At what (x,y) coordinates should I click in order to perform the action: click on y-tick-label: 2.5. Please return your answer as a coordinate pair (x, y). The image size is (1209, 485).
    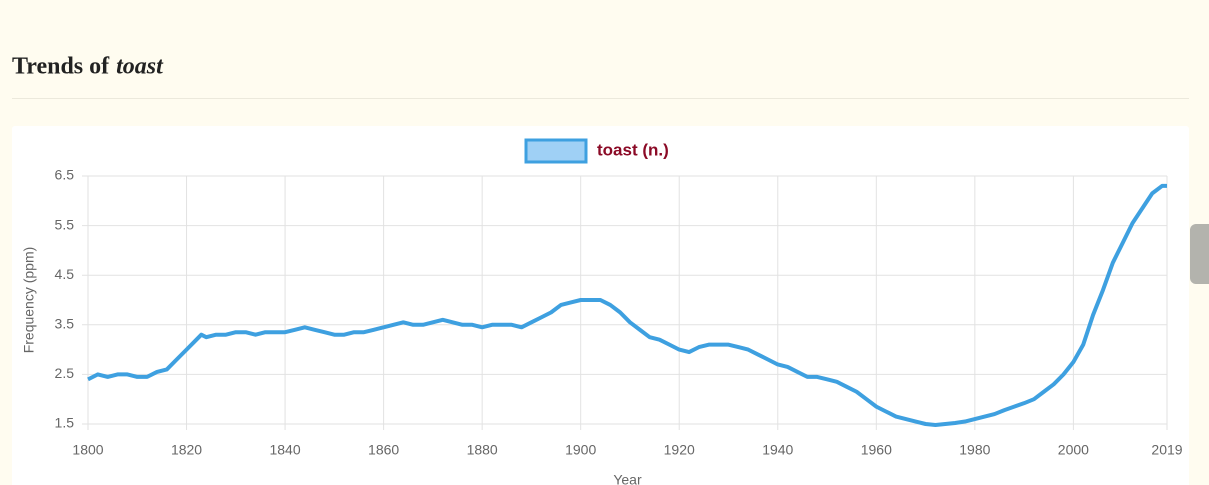
    Looking at the image, I should click on (65, 373).